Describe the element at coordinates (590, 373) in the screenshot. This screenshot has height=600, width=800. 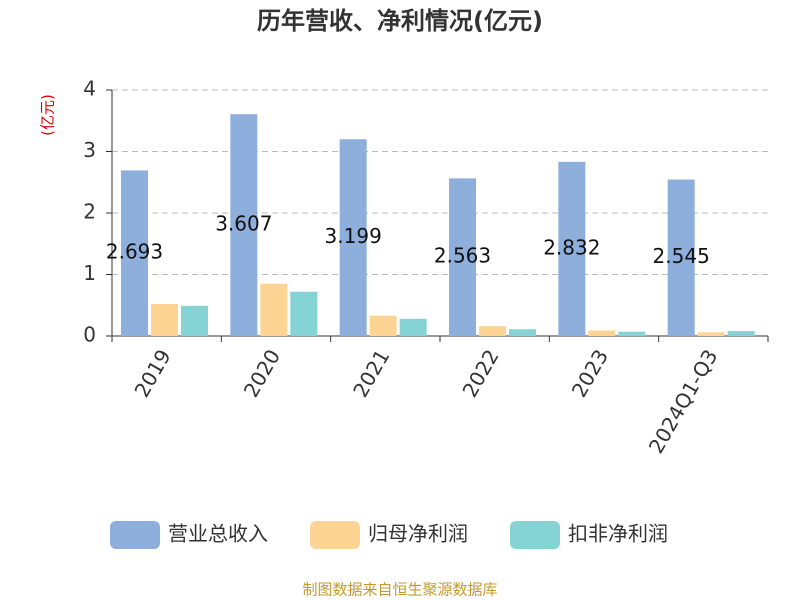
I see `x-tick-label: 2023` at that location.